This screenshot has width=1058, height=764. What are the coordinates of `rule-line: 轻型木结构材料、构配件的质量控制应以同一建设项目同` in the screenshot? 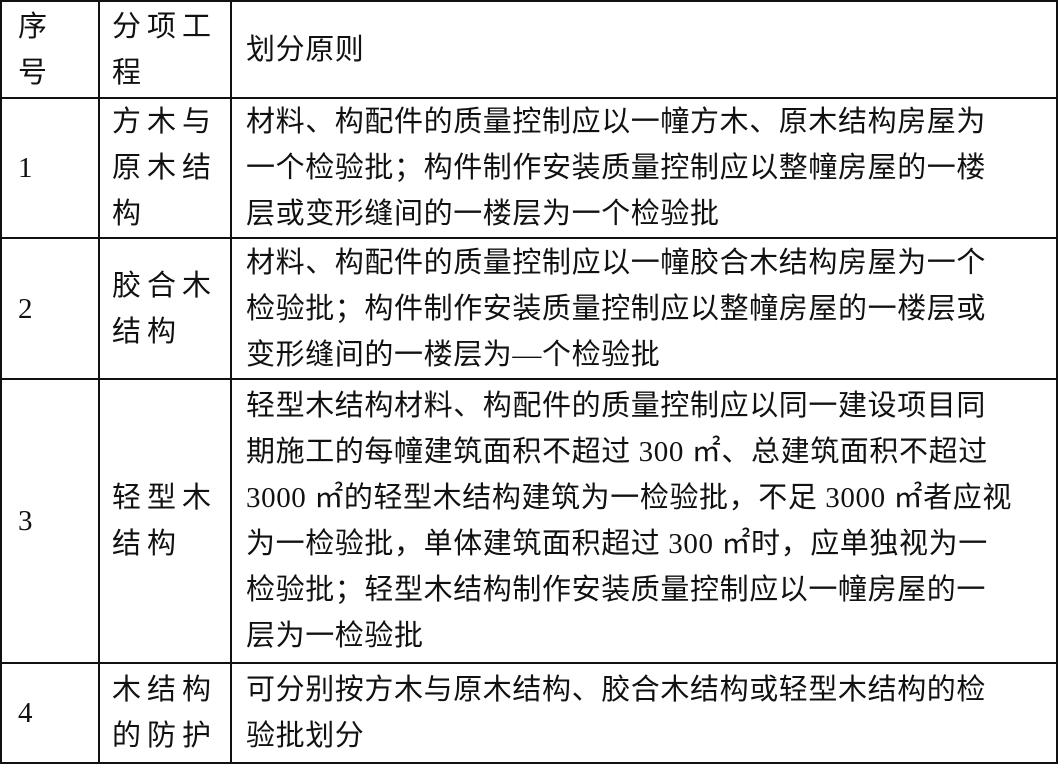 It's located at (616, 406).